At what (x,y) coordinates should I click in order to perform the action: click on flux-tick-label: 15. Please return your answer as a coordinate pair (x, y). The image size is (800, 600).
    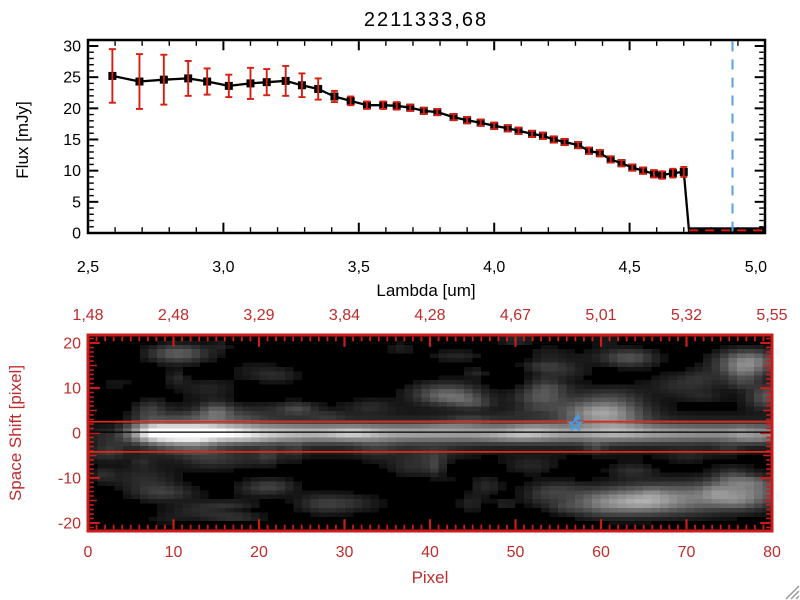
    Looking at the image, I should click on (72, 140).